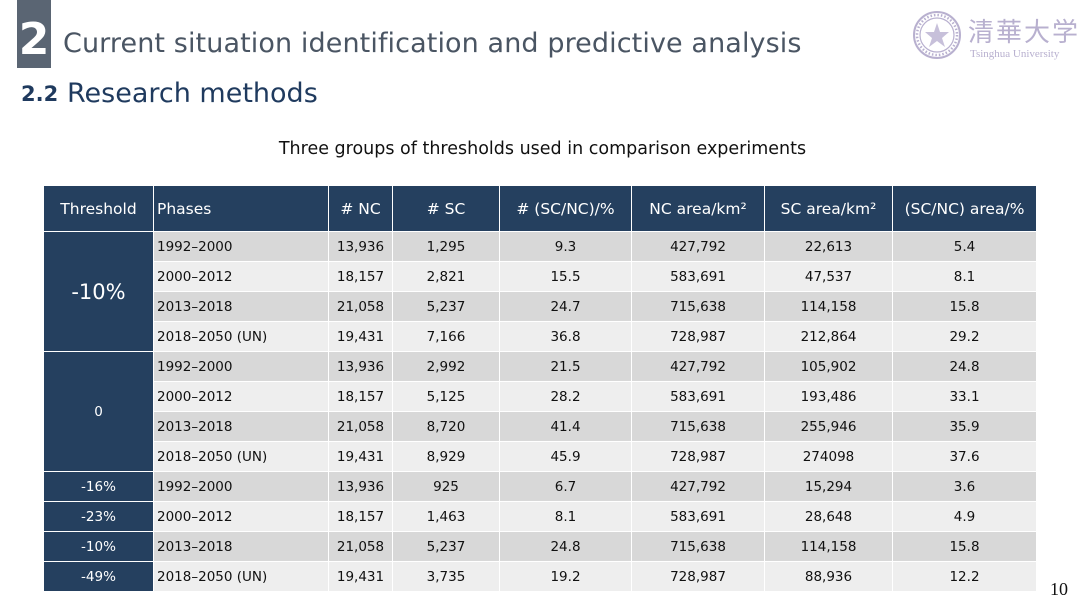 Image resolution: width=1080 pixels, height=608 pixels. What do you see at coordinates (446, 396) in the screenshot?
I see `table-cell: 5,125` at bounding box center [446, 396].